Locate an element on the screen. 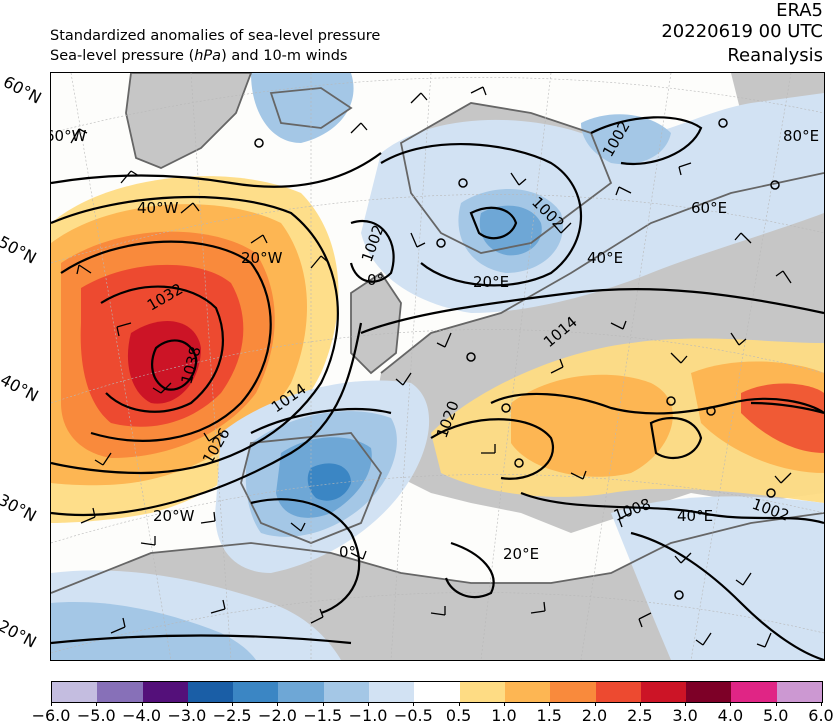 The height and width of the screenshot is (725, 834). anomaly-fill-neg-iceland is located at coordinates (302, 108).